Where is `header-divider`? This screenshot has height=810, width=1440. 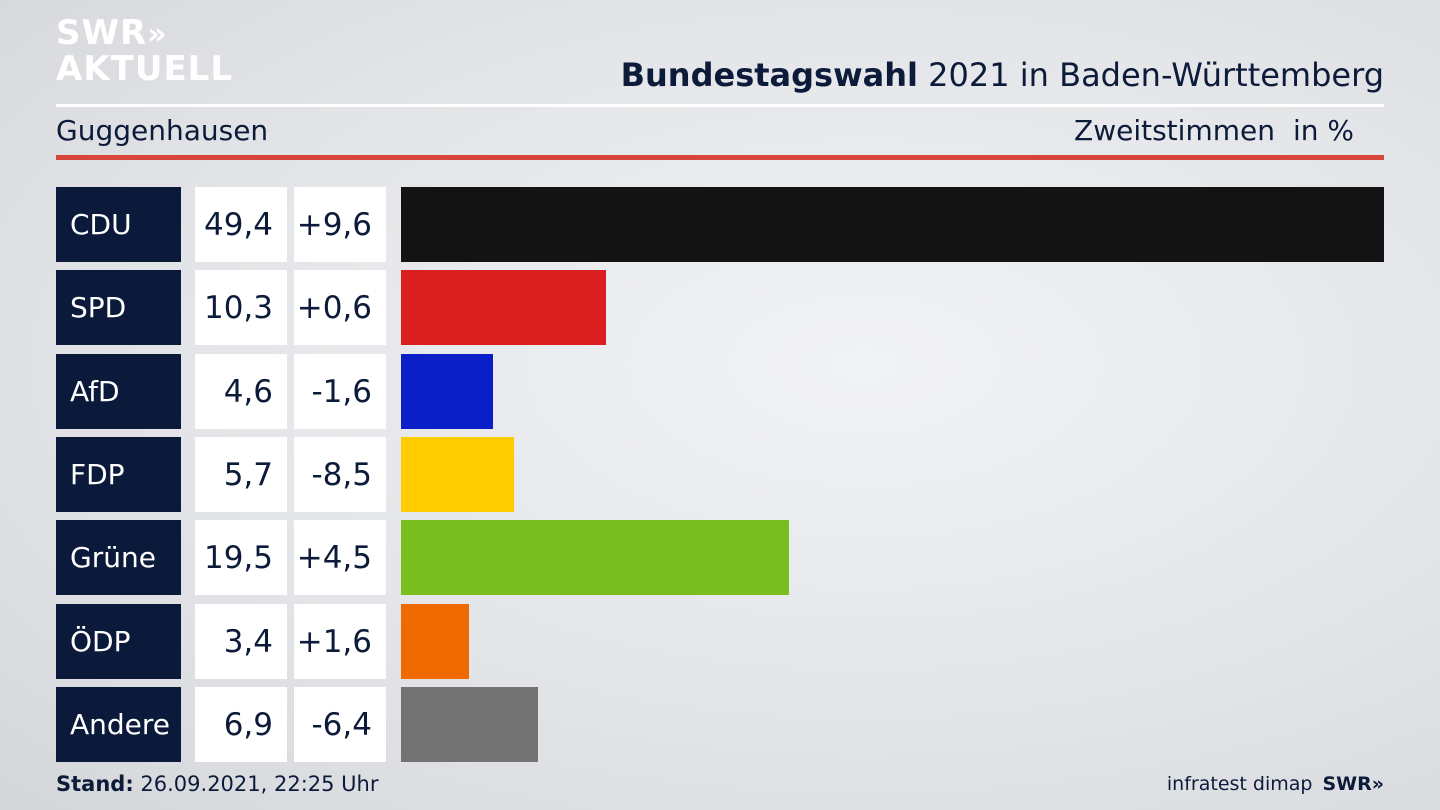 header-divider is located at coordinates (720, 105).